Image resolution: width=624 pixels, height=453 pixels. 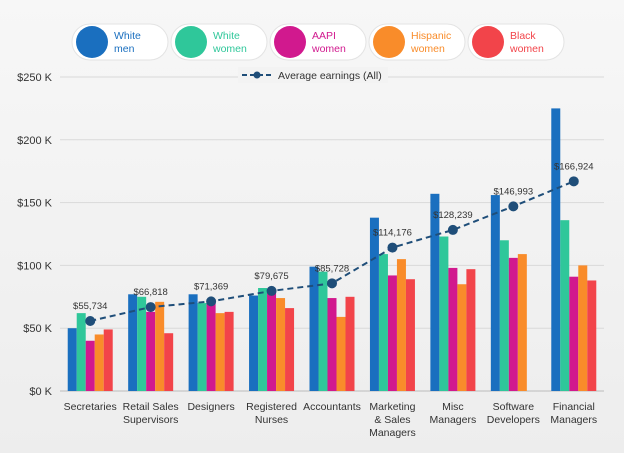 I want to click on x-tick-label: Designers, so click(x=210, y=407).